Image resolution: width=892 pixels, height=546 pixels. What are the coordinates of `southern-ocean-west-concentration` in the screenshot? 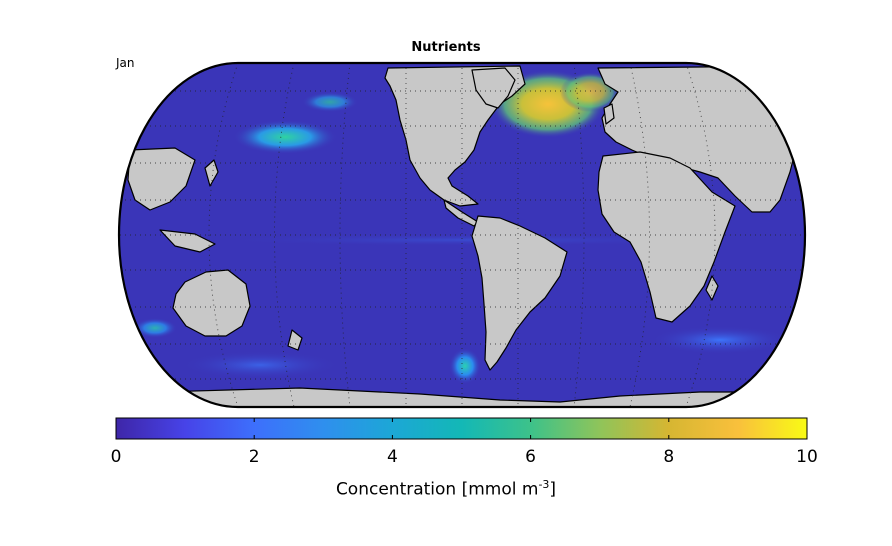 It's located at (155, 328).